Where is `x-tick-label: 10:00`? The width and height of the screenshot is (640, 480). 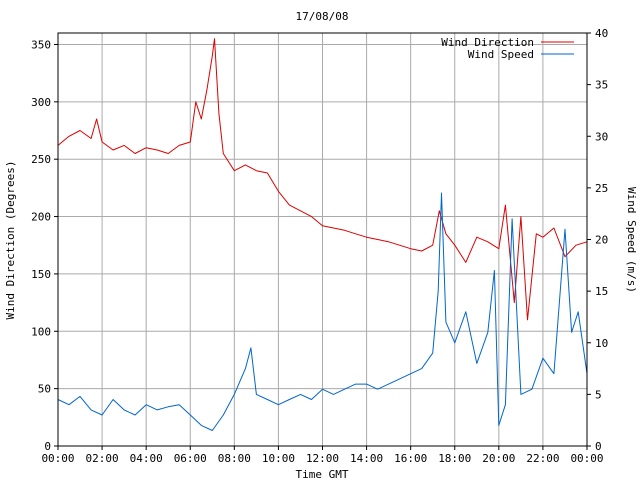 x-tick-label: 10:00 is located at coordinates (278, 458).